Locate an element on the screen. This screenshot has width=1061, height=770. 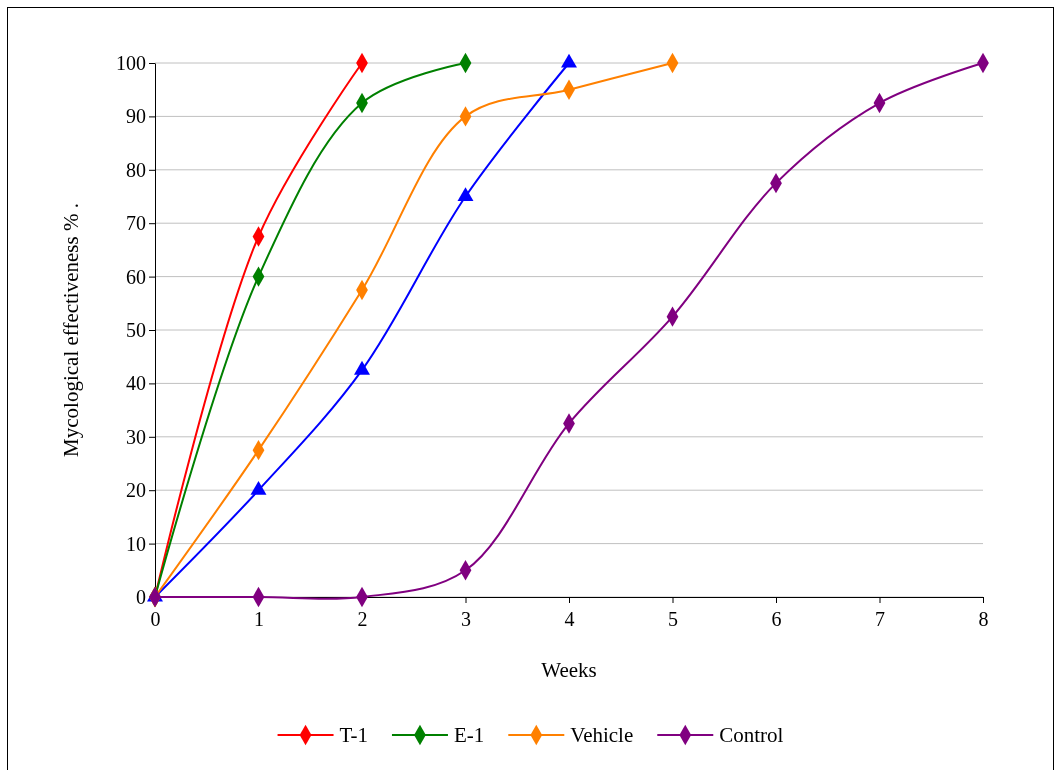
x-tick-label: 3 is located at coordinates (466, 619).